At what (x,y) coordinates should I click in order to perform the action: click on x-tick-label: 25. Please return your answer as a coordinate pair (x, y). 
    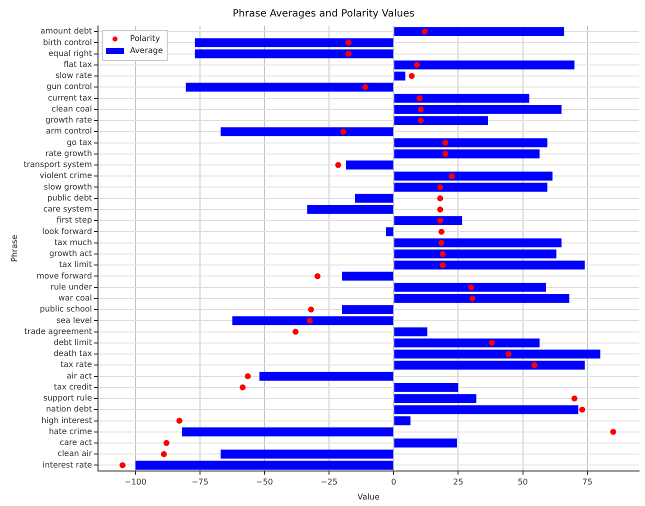
    Looking at the image, I should click on (458, 482).